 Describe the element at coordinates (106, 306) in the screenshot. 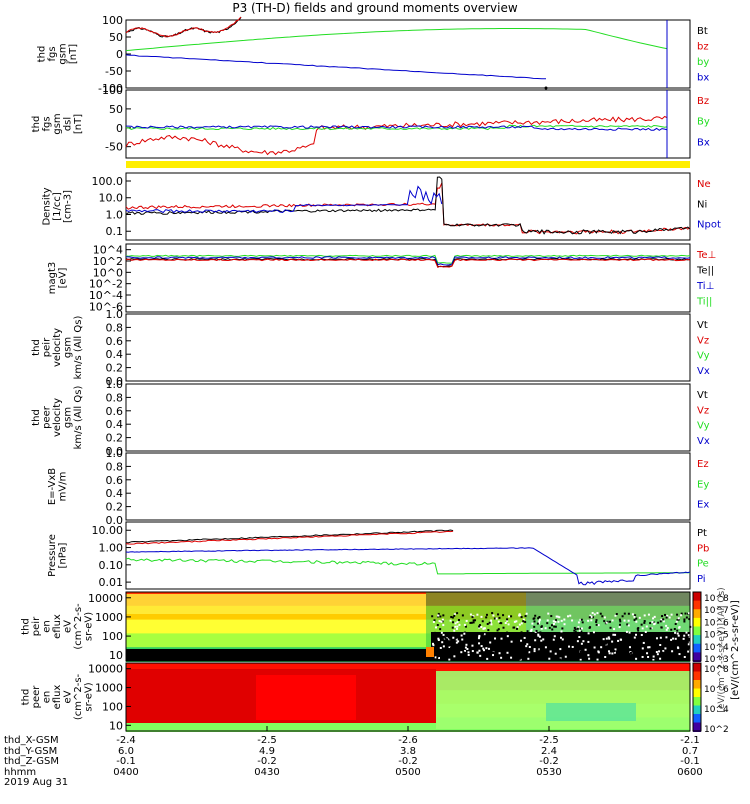

I see `y-tick-label: 10^-6` at that location.